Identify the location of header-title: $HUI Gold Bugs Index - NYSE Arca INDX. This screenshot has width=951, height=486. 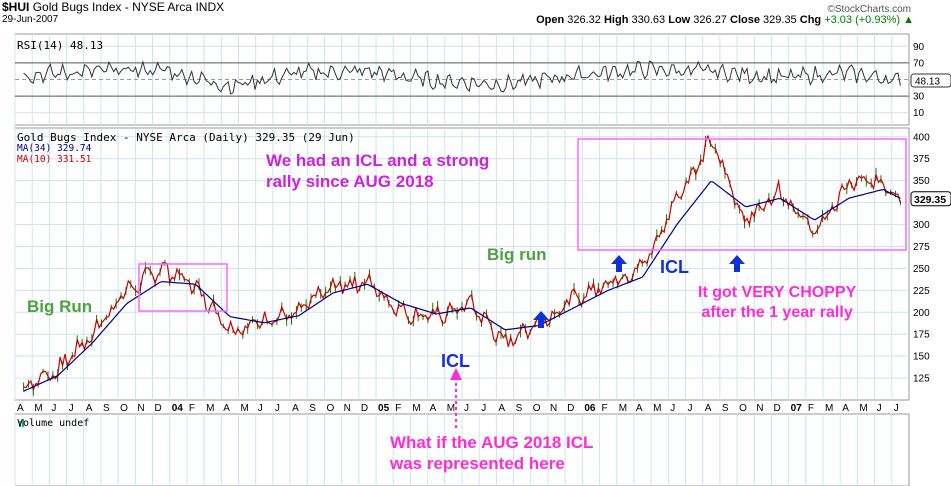
(113, 7).